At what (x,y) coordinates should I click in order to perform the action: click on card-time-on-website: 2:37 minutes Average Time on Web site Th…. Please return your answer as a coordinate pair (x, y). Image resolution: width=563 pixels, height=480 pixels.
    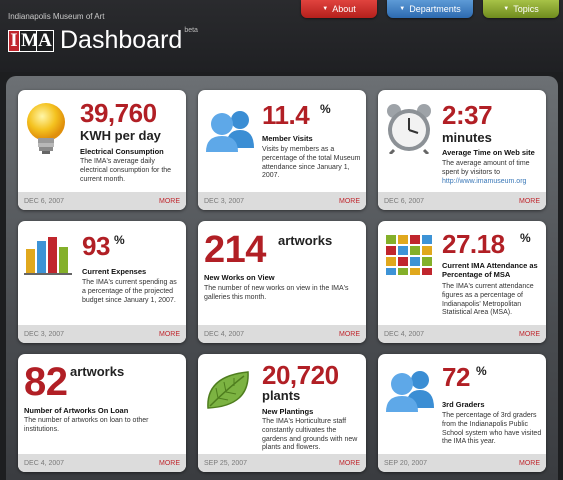
    Looking at the image, I should click on (462, 150).